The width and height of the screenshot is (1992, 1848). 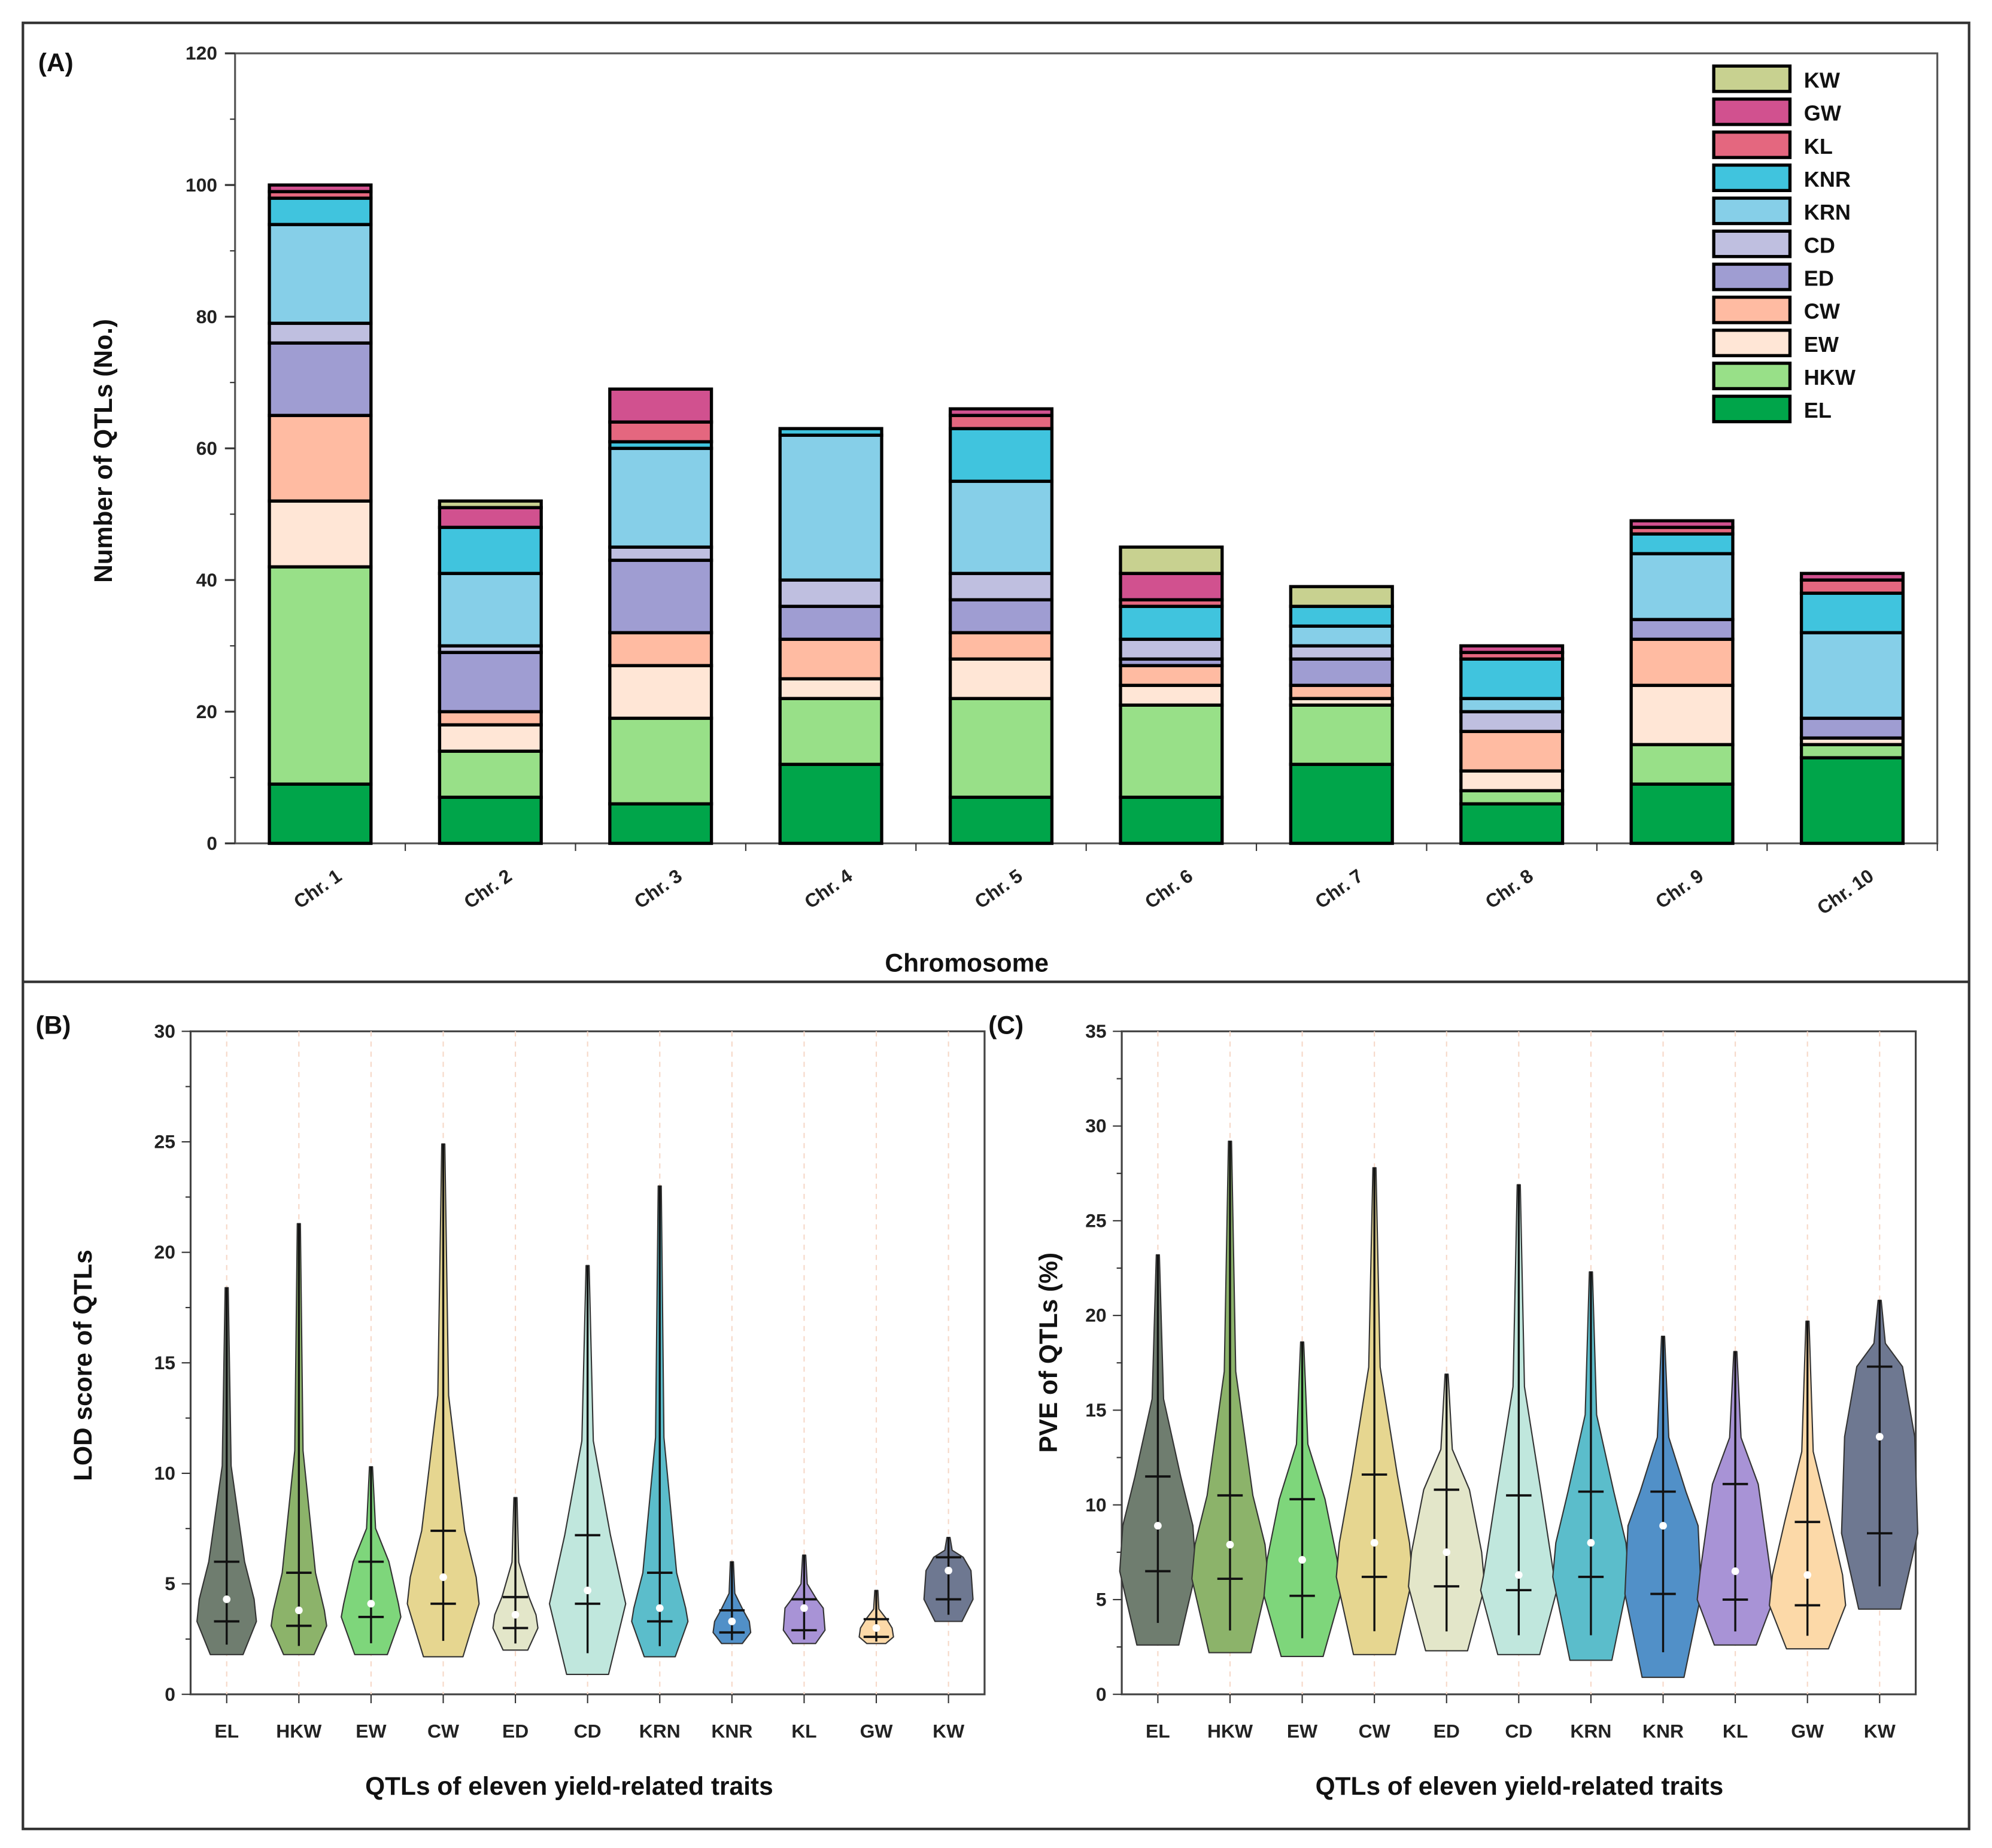 What do you see at coordinates (1752, 244) in the screenshot?
I see `legend-swatch-cd` at bounding box center [1752, 244].